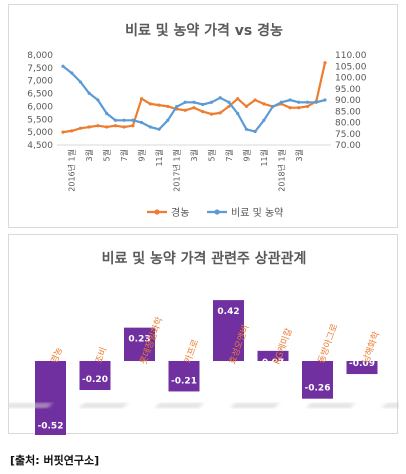 The image size is (406, 474). Describe the element at coordinates (229, 155) in the screenshot. I see `x-tick-label: 7월` at that location.